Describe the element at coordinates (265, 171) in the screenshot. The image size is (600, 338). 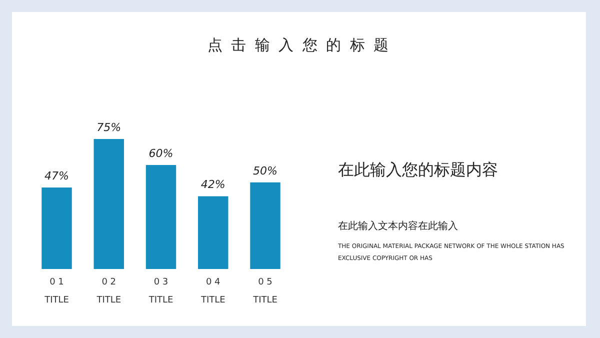
I see `data-label: 50%` at that location.